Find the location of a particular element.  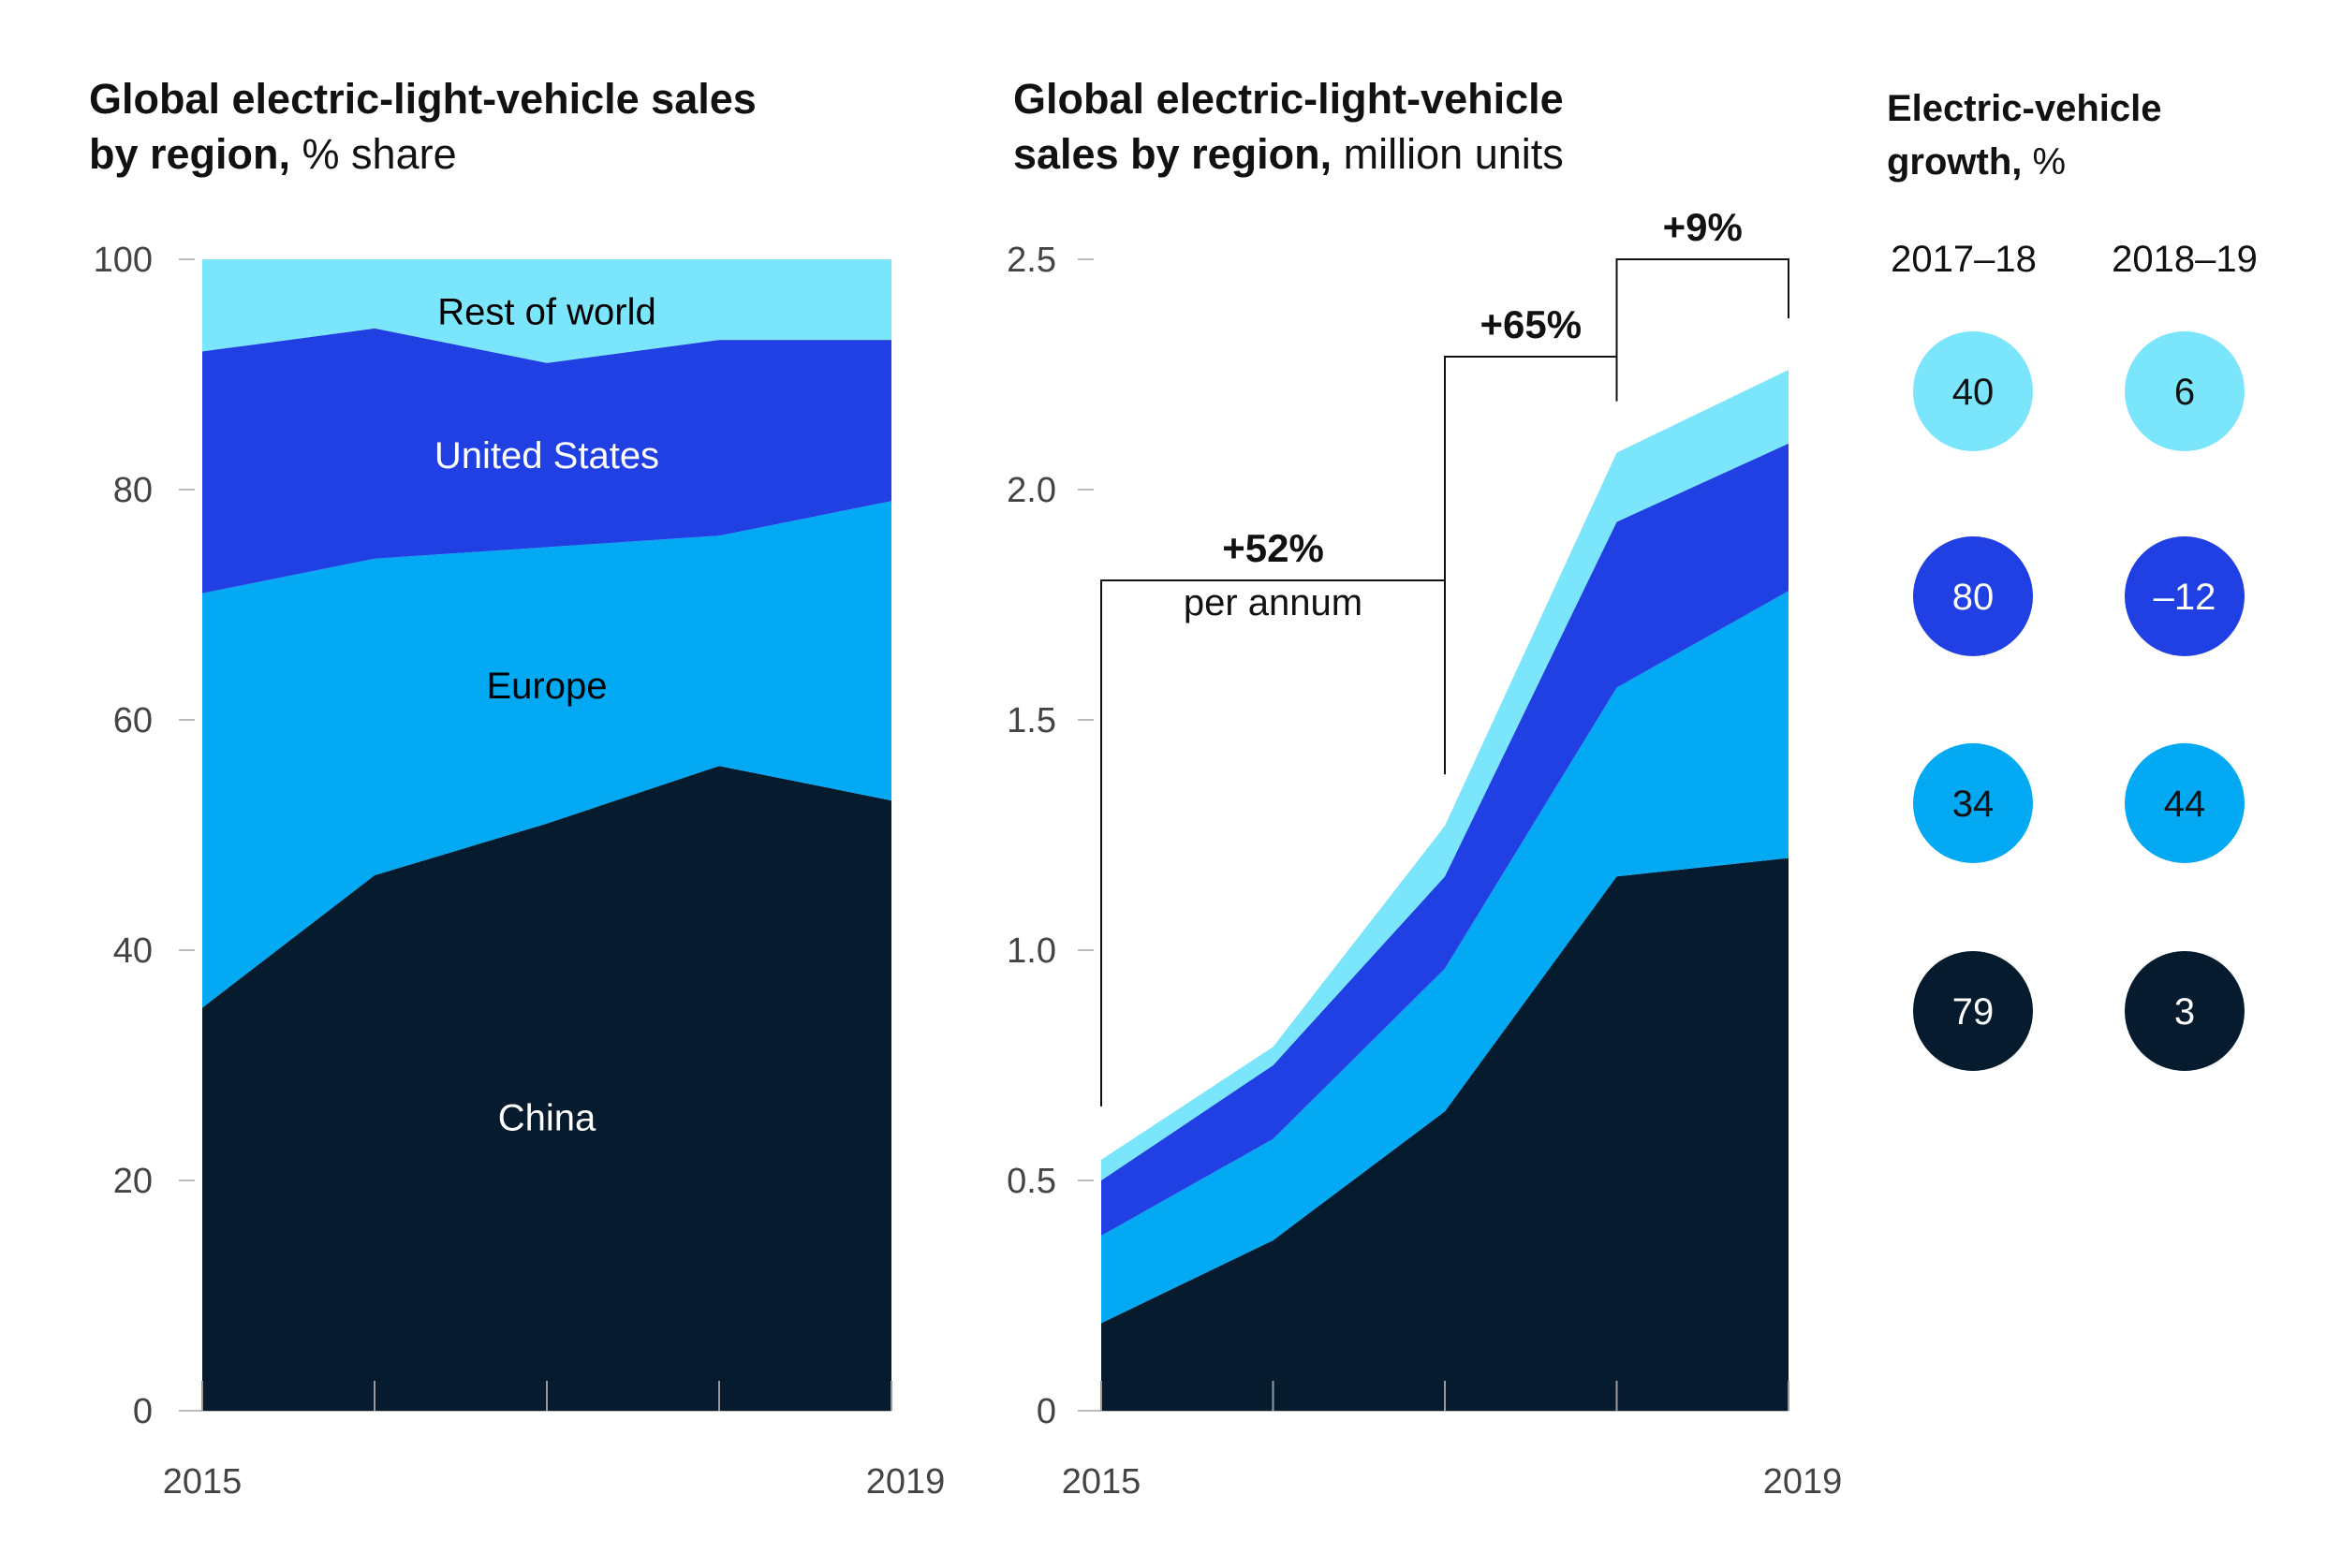

growth-value: 79 is located at coordinates (1973, 1012).